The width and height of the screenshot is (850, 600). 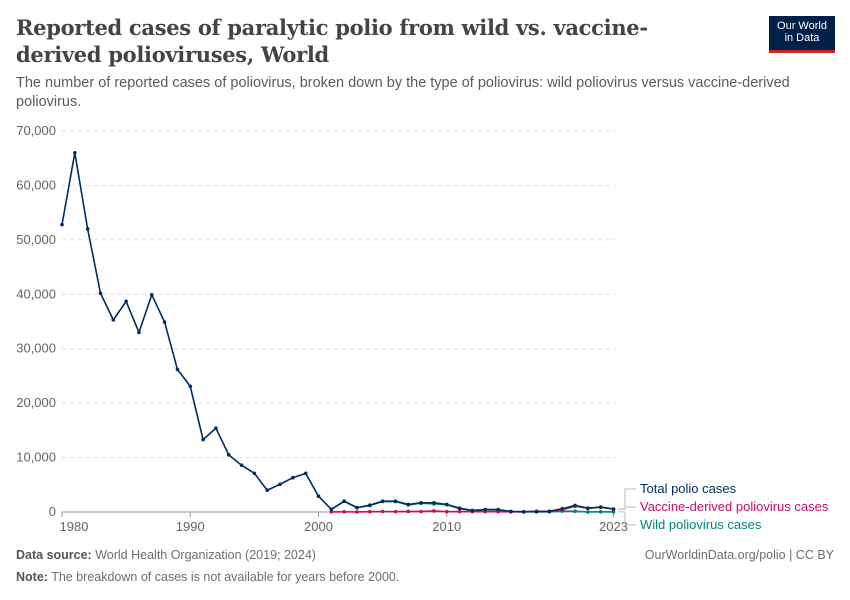 What do you see at coordinates (318, 526) in the screenshot?
I see `x-tick-label: 2000` at bounding box center [318, 526].